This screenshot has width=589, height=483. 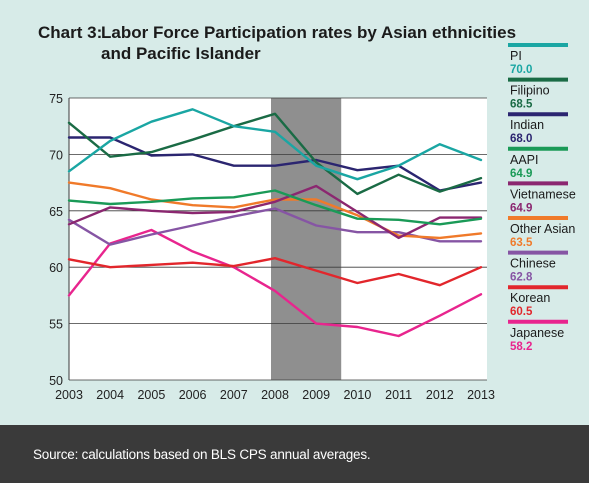 I want to click on chart-title-prefix: Chart 3:, so click(x=70, y=32).